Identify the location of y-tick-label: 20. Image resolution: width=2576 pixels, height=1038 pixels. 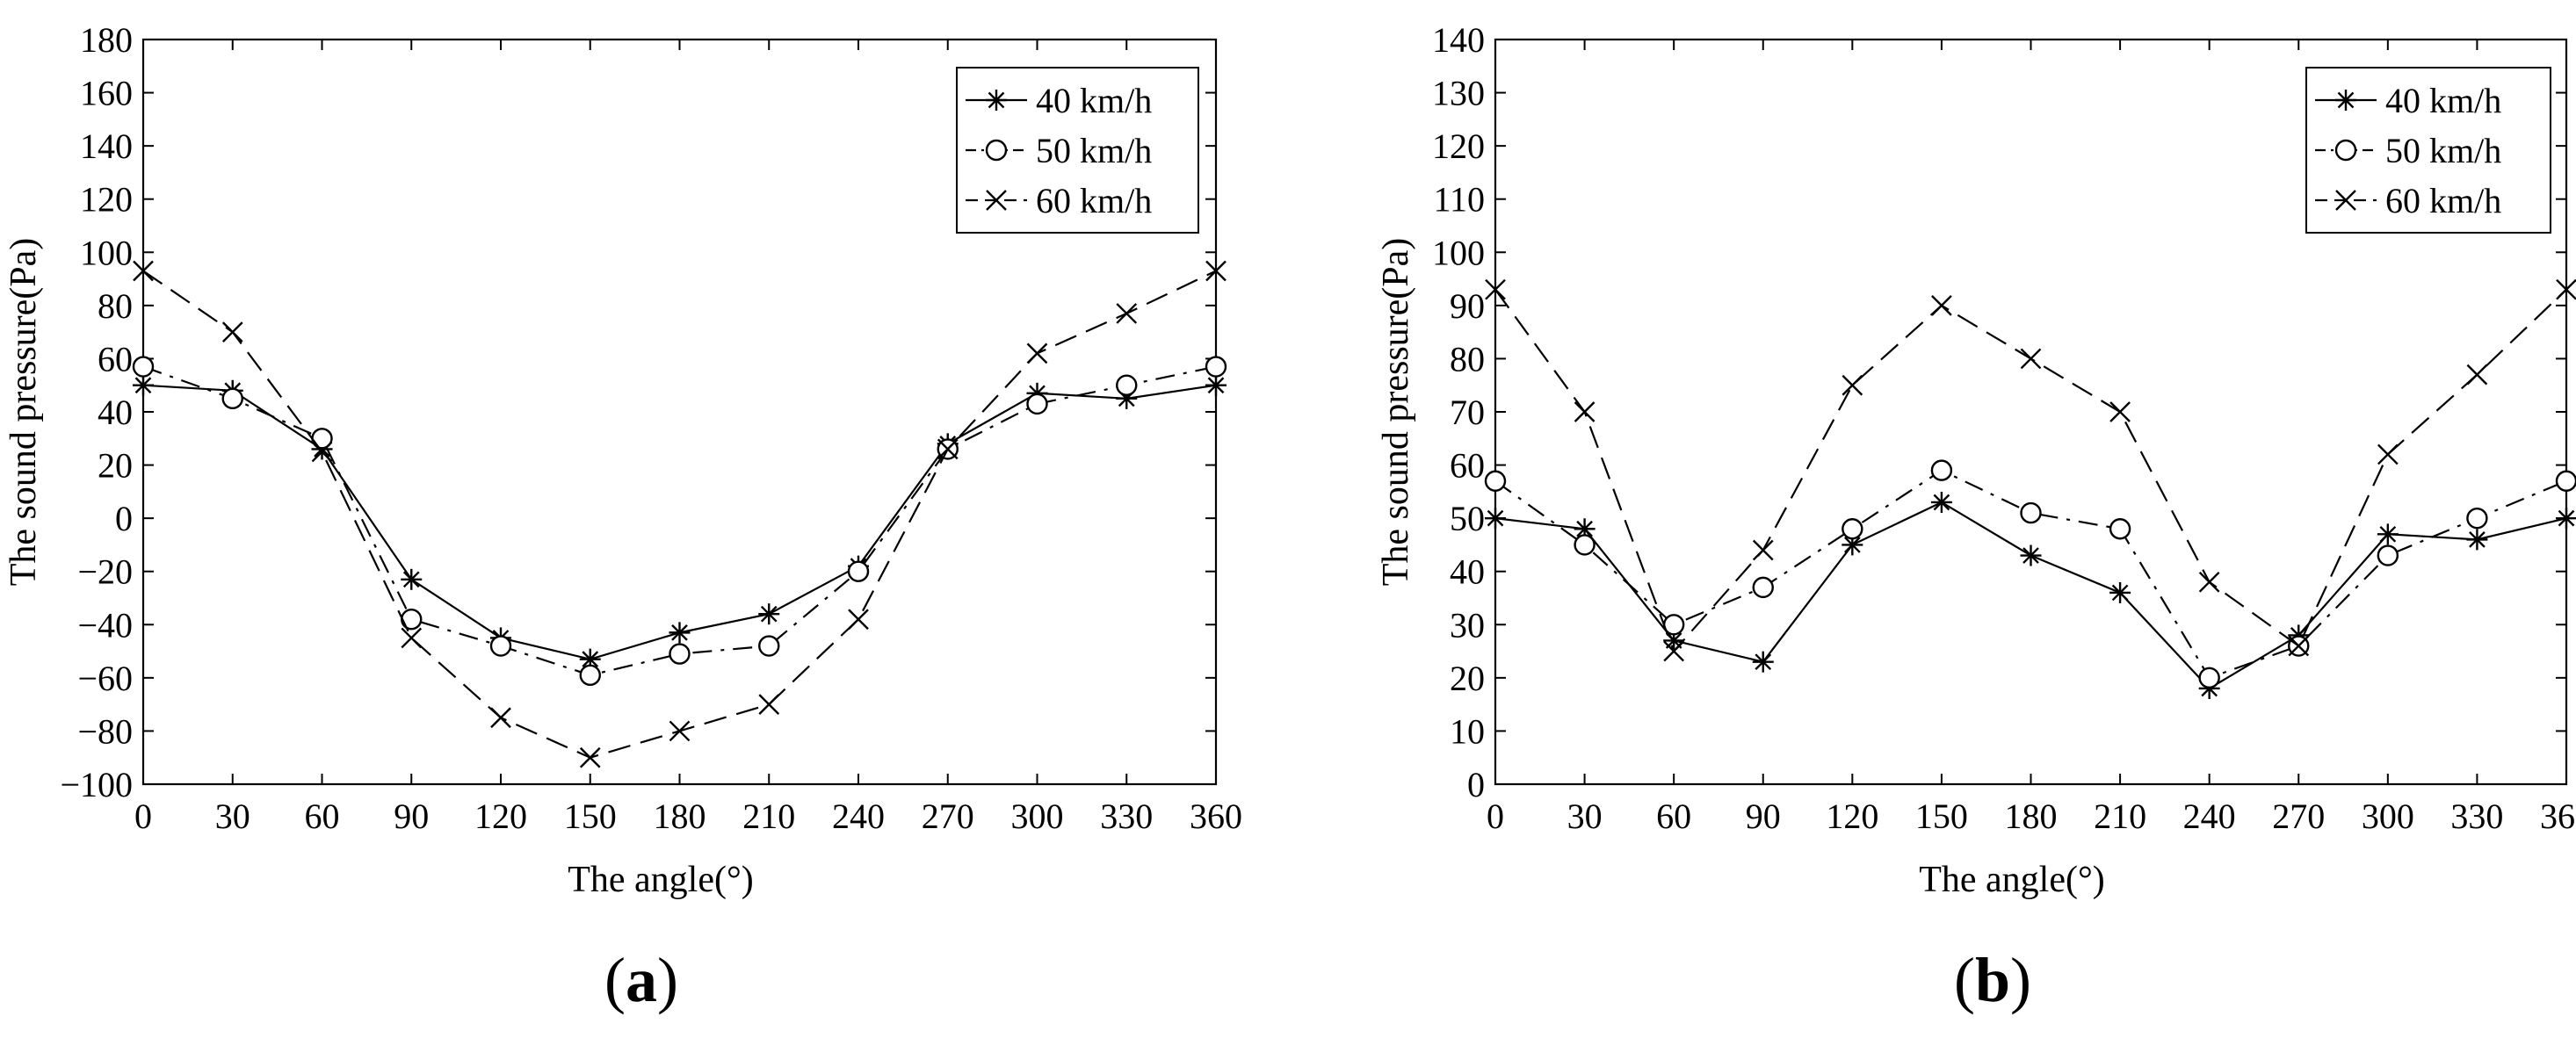
(1467, 678).